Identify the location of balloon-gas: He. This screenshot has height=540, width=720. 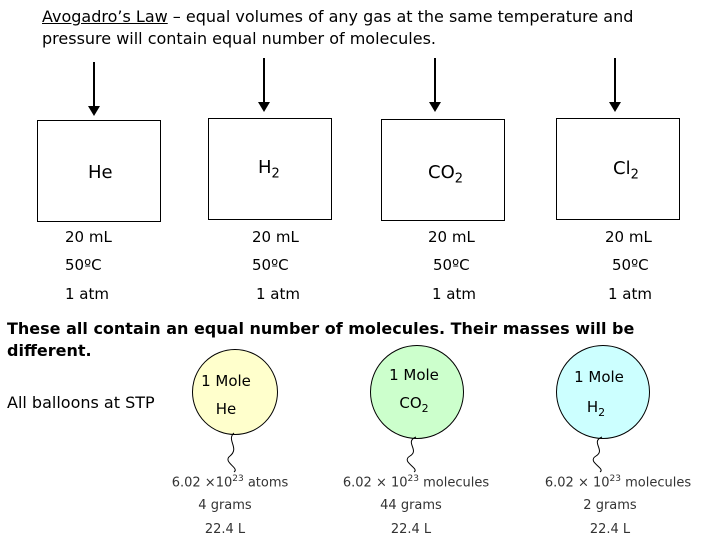
(226, 409).